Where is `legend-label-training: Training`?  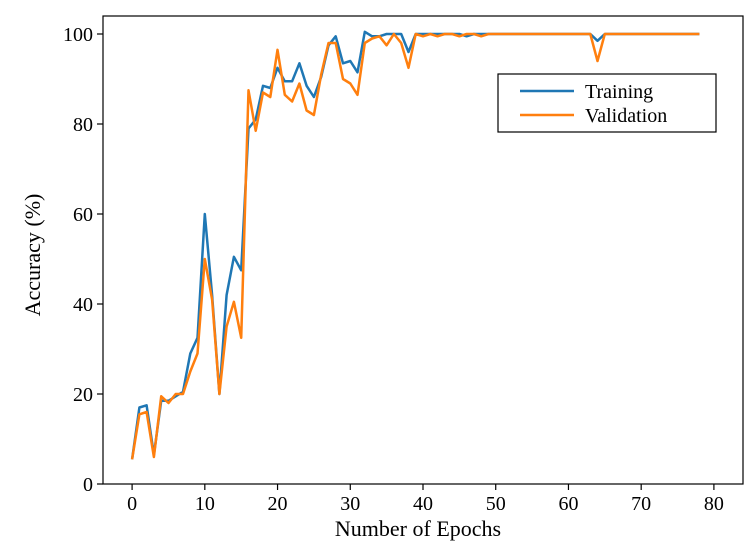 legend-label-training: Training is located at coordinates (619, 92).